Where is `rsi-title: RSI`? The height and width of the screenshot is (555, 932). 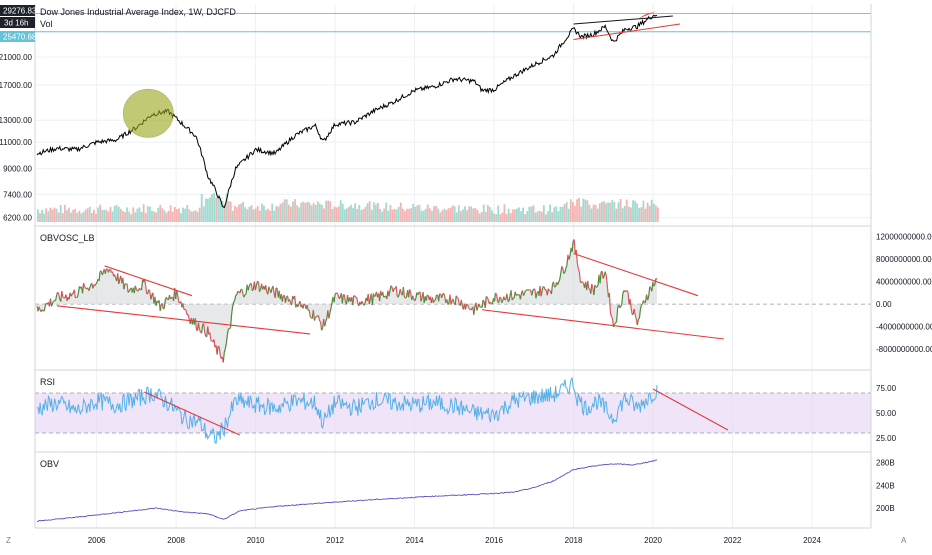 rsi-title: RSI is located at coordinates (47, 382).